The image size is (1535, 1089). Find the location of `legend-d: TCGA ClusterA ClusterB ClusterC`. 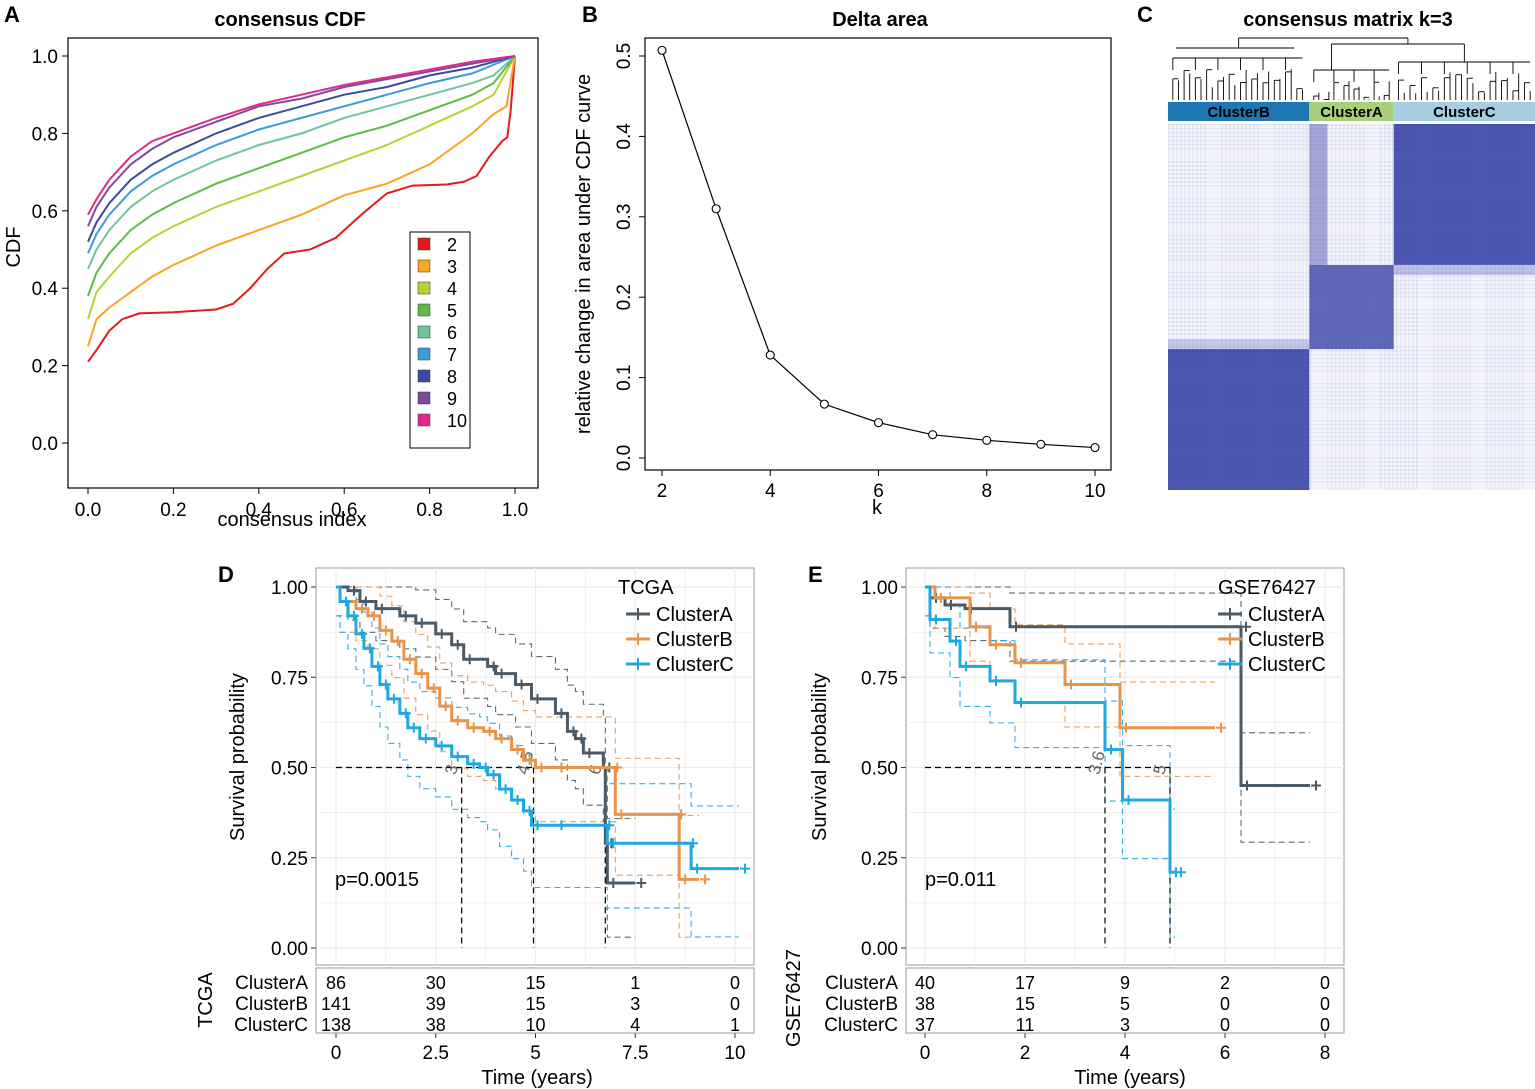

legend-d: TCGA ClusterA ClusterB ClusterC is located at coordinates (676, 626).